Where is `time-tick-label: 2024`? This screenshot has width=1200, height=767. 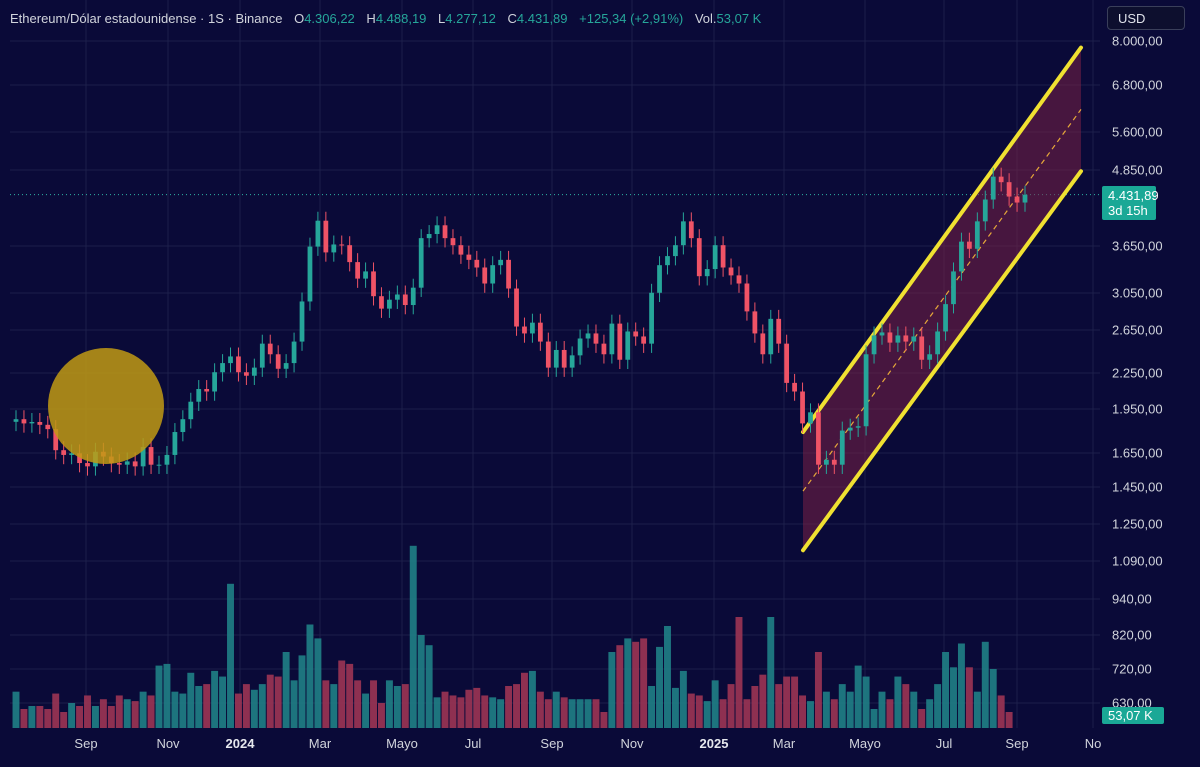 time-tick-label: 2024 is located at coordinates (240, 743).